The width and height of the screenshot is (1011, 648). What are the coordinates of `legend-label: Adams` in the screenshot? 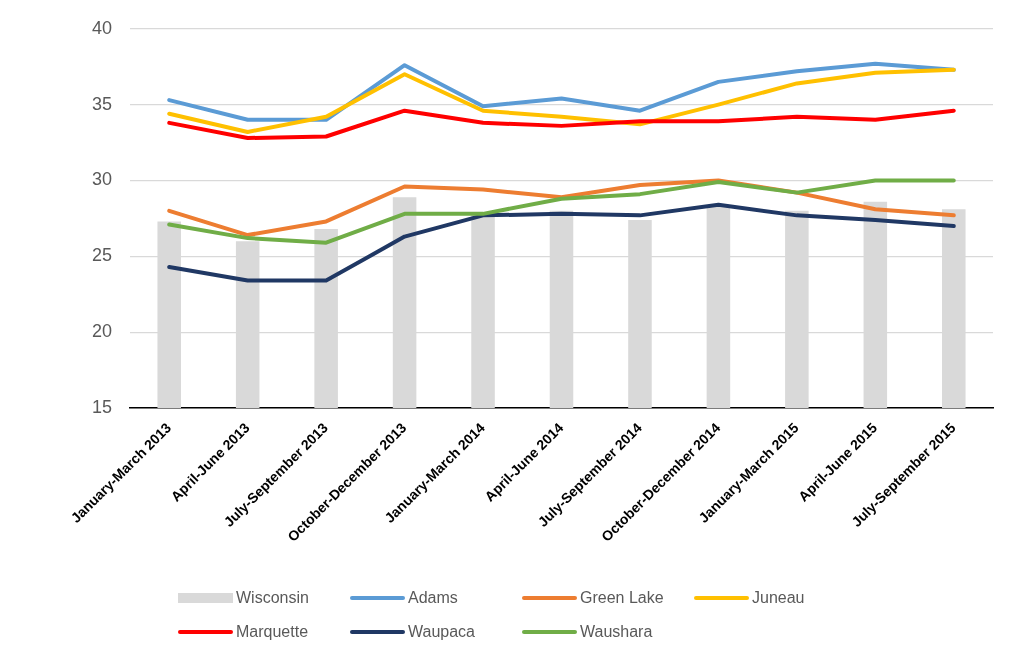 It's located at (433, 598).